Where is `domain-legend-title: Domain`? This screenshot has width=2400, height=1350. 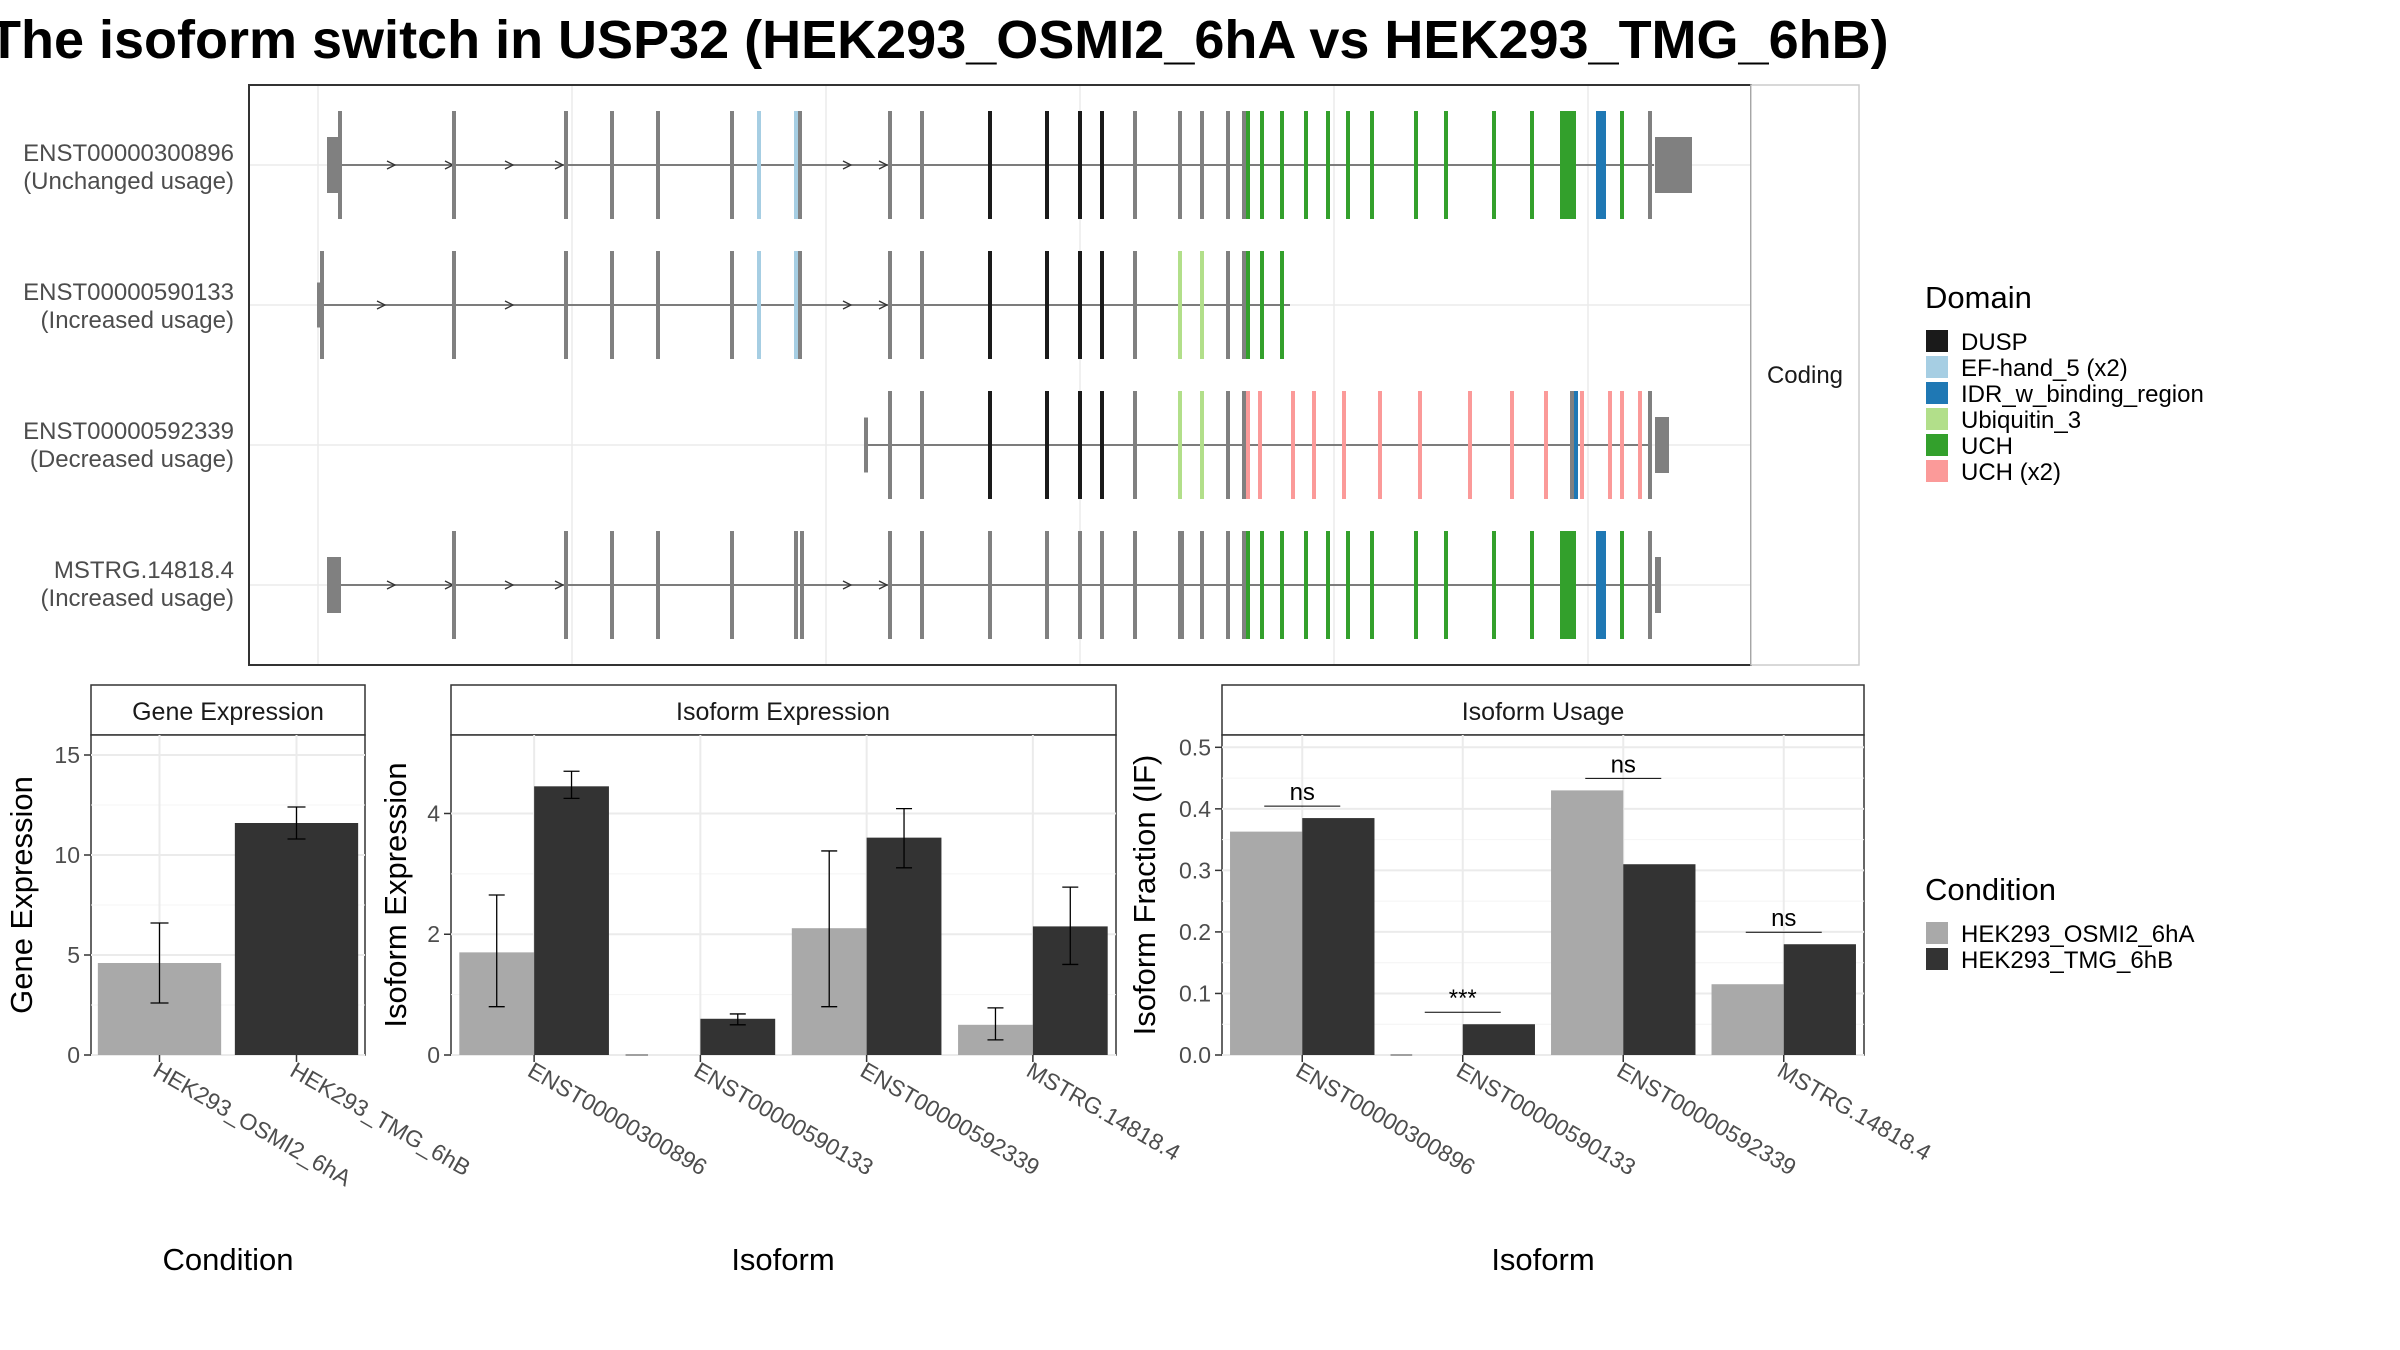
domain-legend-title: Domain is located at coordinates (1978, 297).